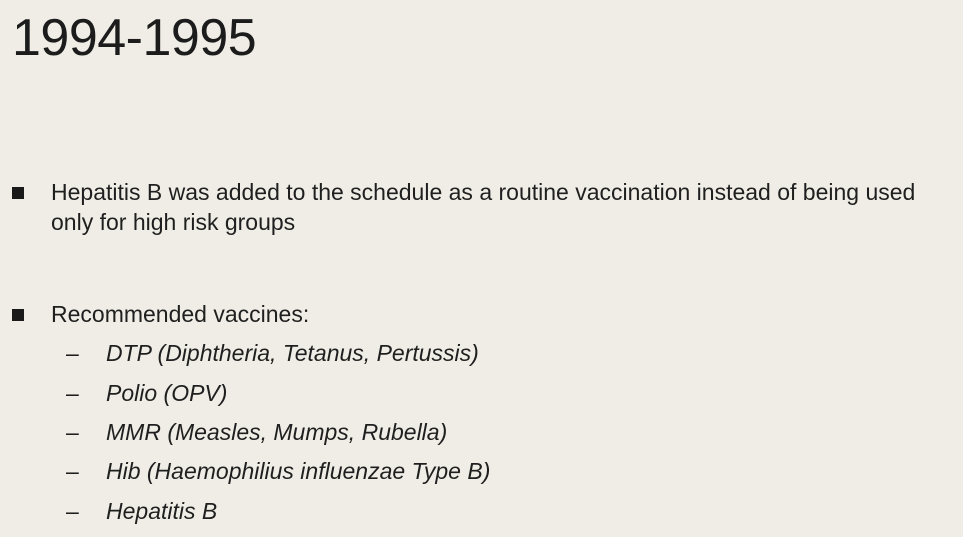 Image resolution: width=963 pixels, height=537 pixels. I want to click on bullet-text: Recommended vaccines:, so click(180, 314).